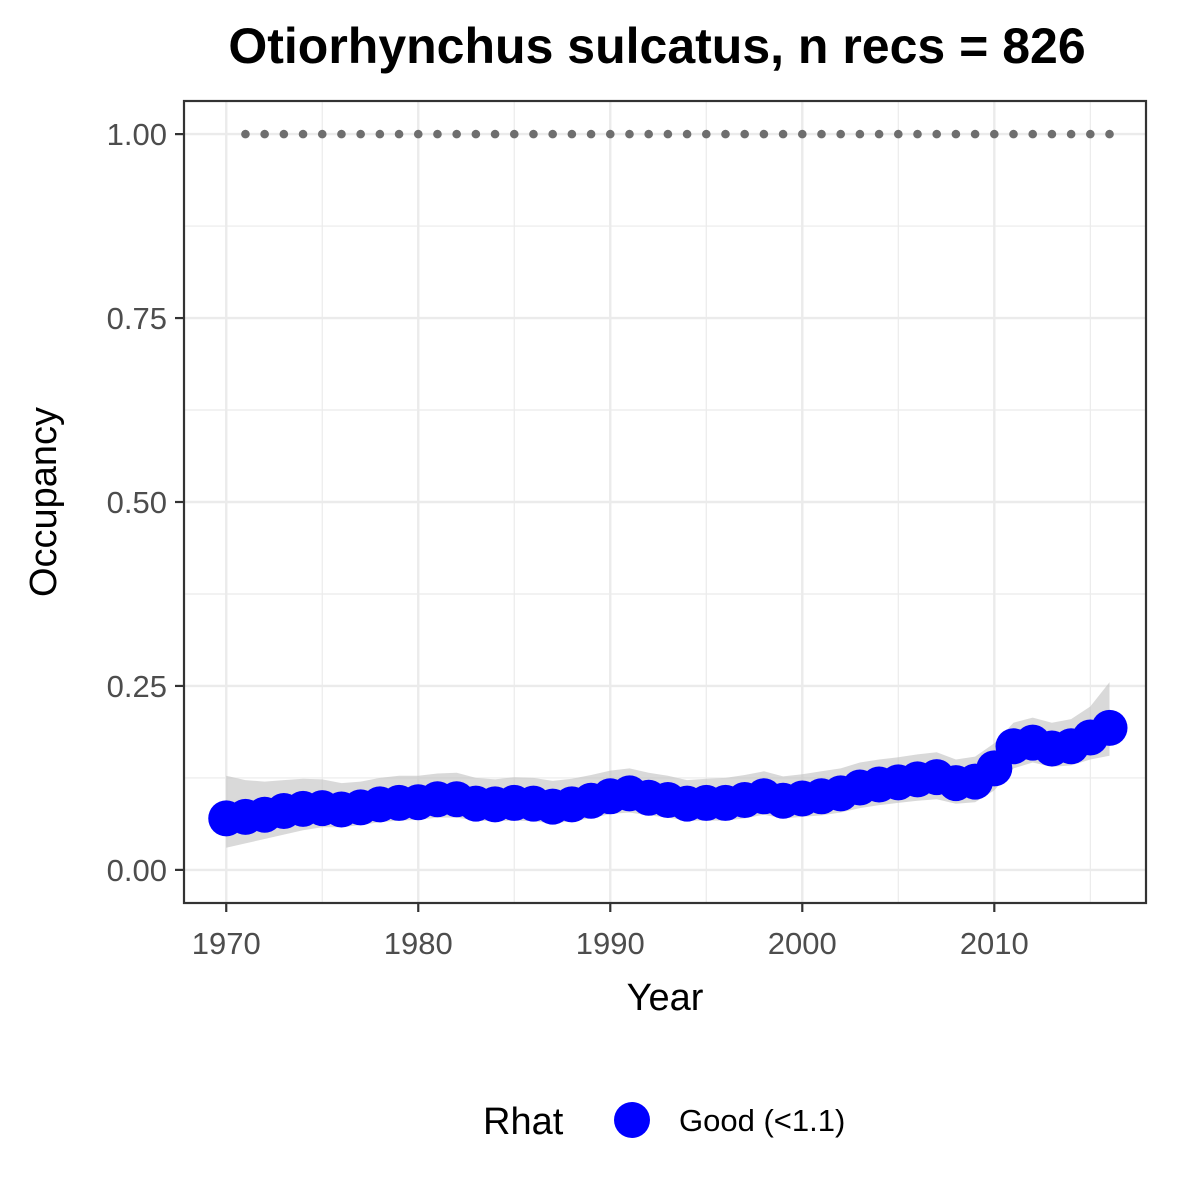 This screenshot has height=1200, width=1200. Describe the element at coordinates (418, 943) in the screenshot. I see `x-tick-label: 1980` at that location.